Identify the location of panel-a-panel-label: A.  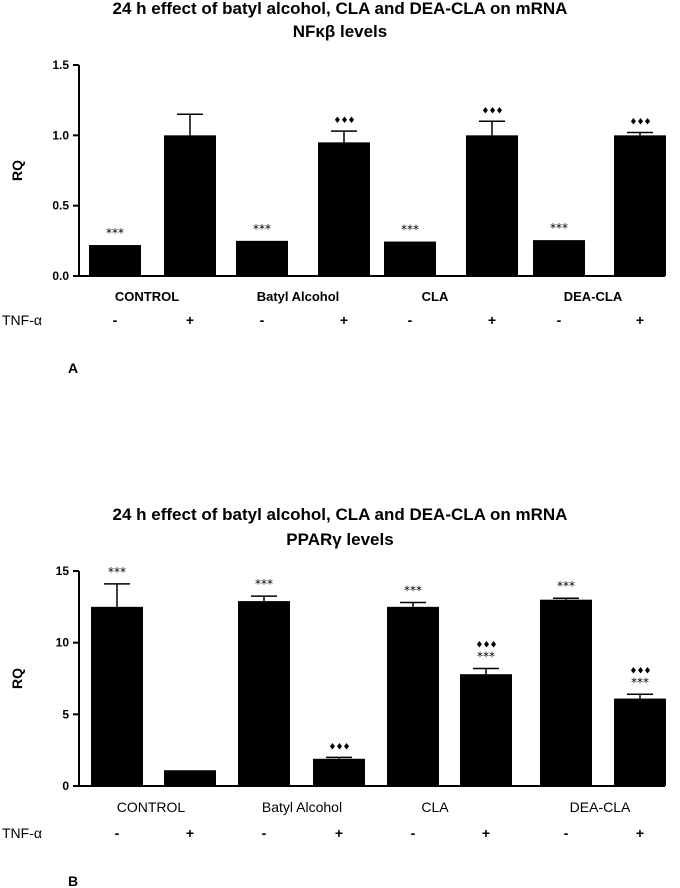
(73, 368).